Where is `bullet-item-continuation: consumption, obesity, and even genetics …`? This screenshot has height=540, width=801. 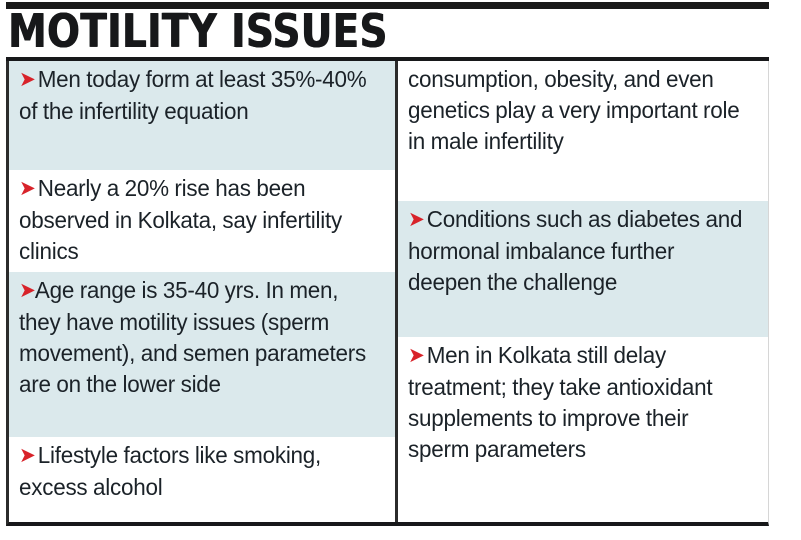 bullet-item-continuation: consumption, obesity, and even genetics … is located at coordinates (583, 131).